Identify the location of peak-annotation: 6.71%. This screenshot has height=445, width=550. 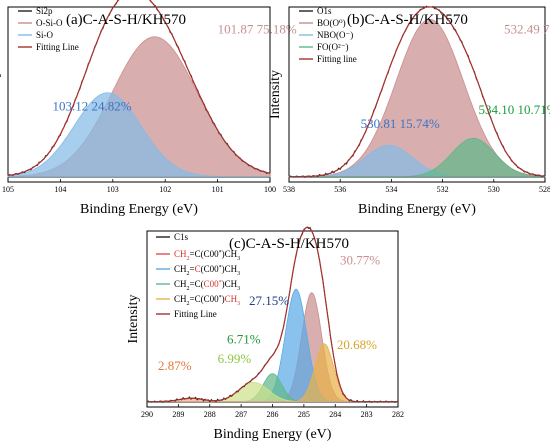
(244, 339).